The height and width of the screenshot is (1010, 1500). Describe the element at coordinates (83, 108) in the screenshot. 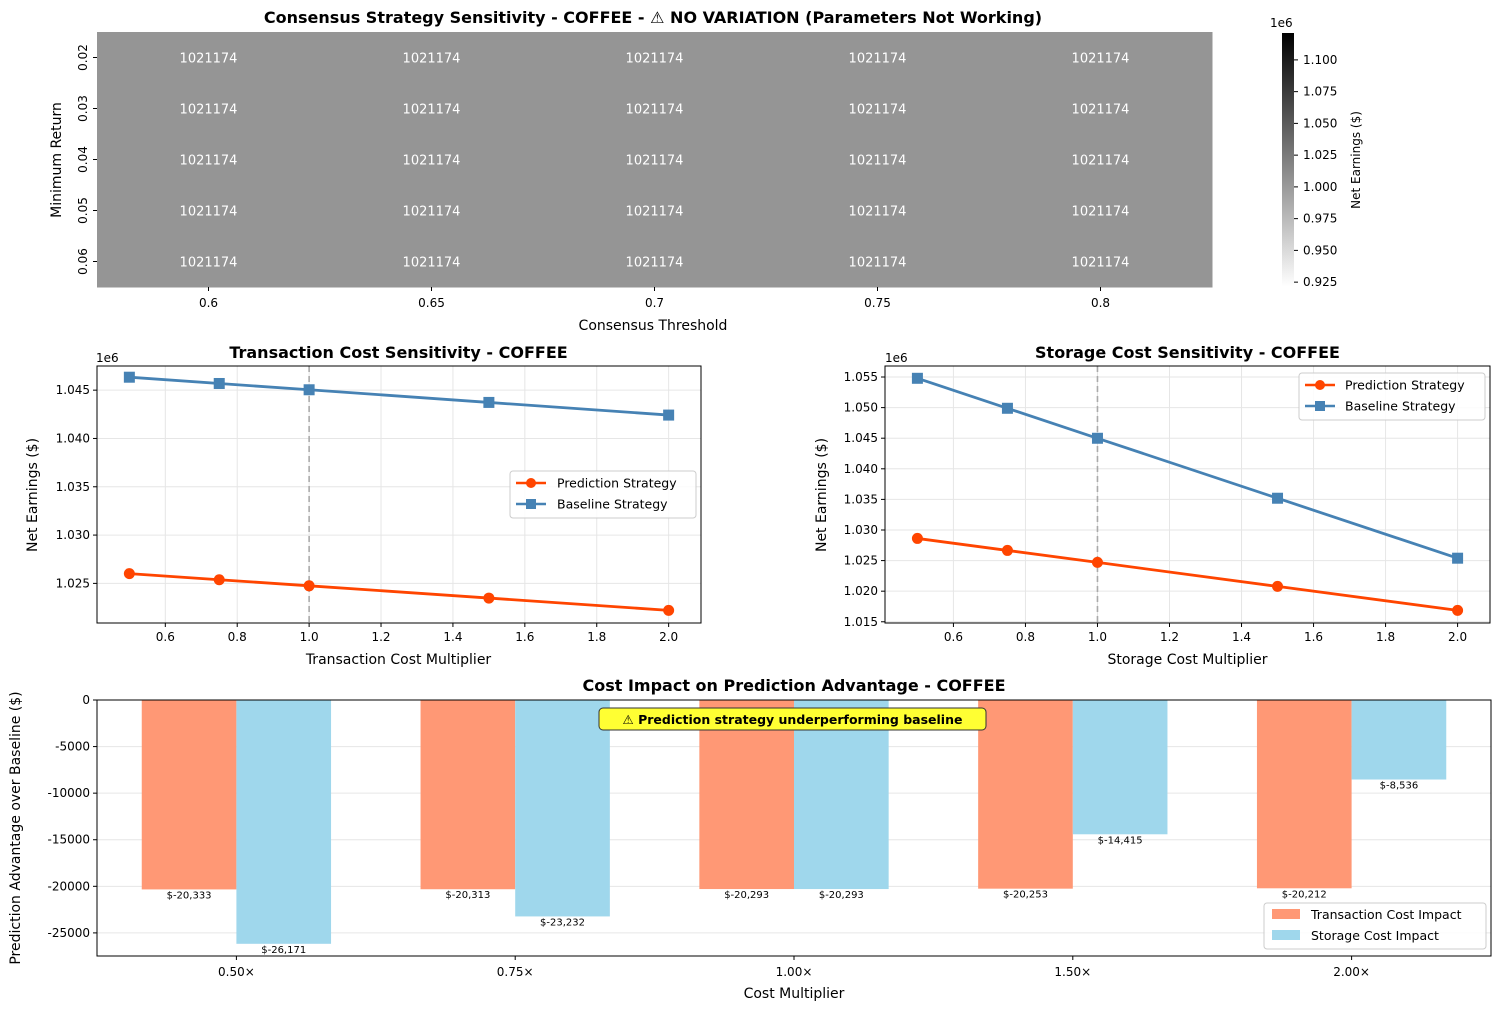

I see `y-tick-label: 0.03` at that location.